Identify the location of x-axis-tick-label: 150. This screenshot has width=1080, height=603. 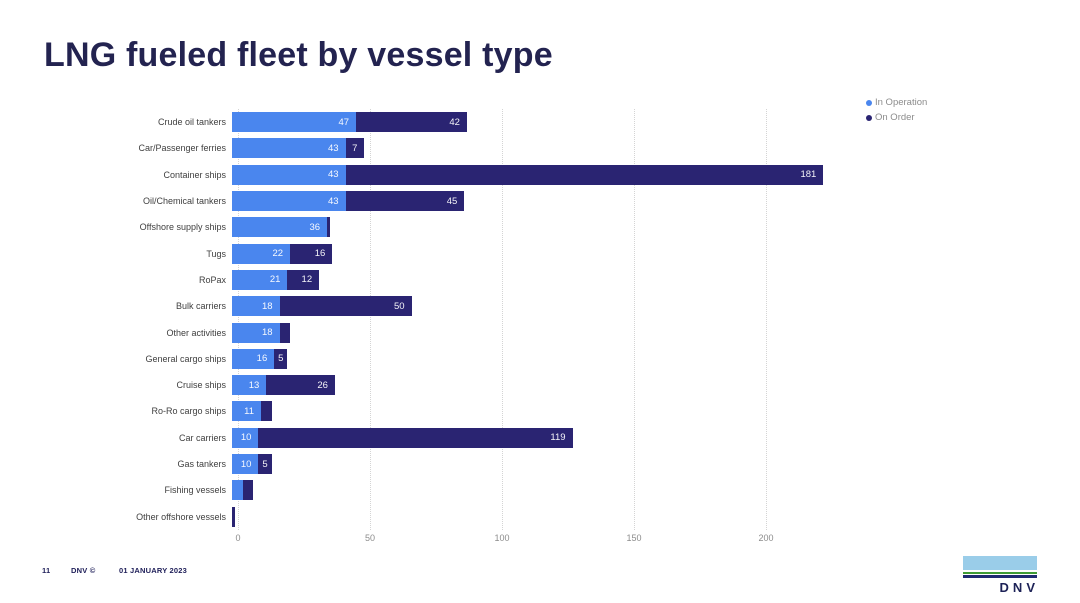
(634, 538).